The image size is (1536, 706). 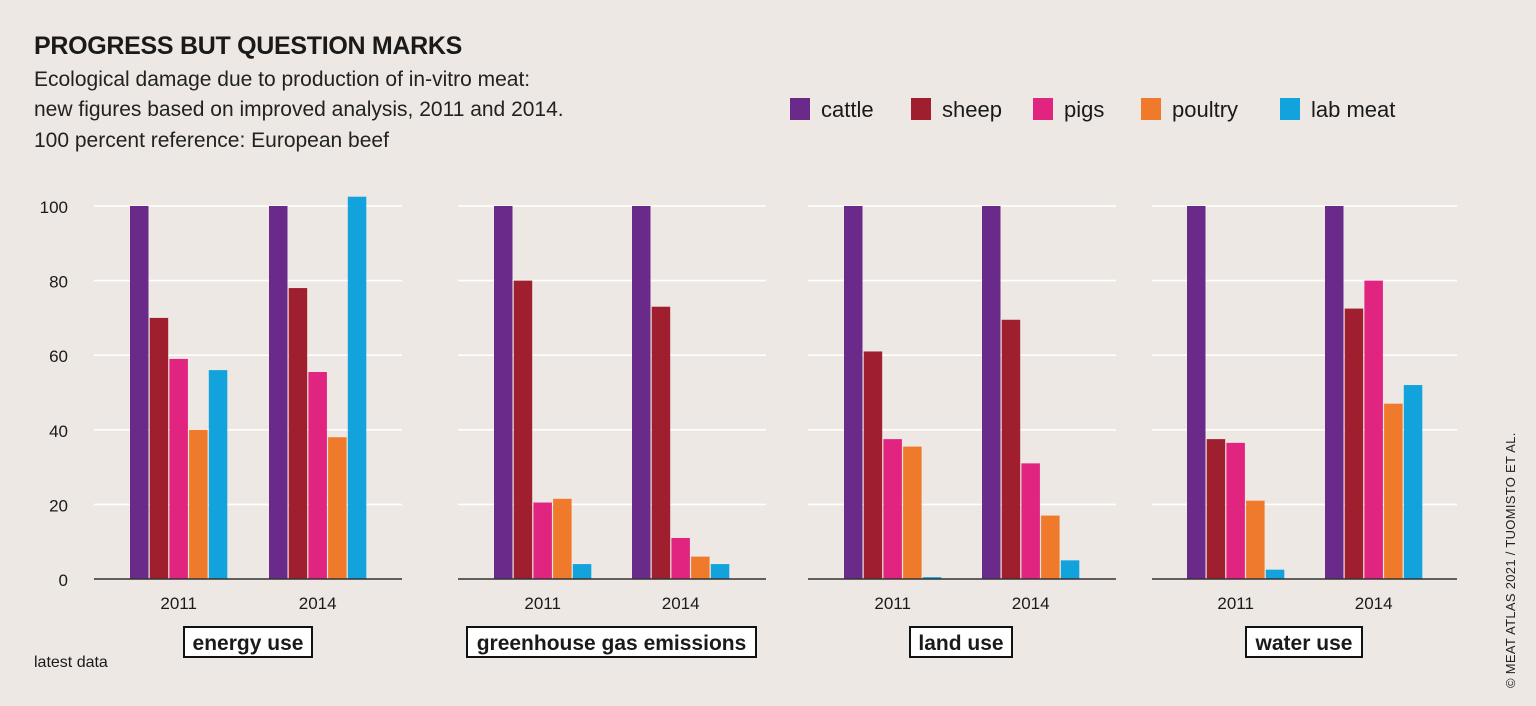 What do you see at coordinates (1043, 109) in the screenshot?
I see `legend-swatch-pigs` at bounding box center [1043, 109].